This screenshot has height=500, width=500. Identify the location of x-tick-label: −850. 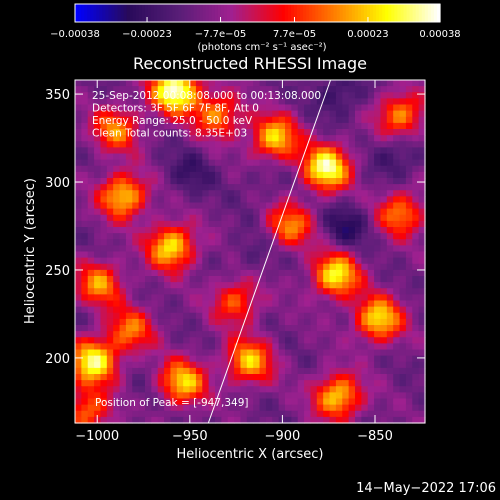
(375, 436).